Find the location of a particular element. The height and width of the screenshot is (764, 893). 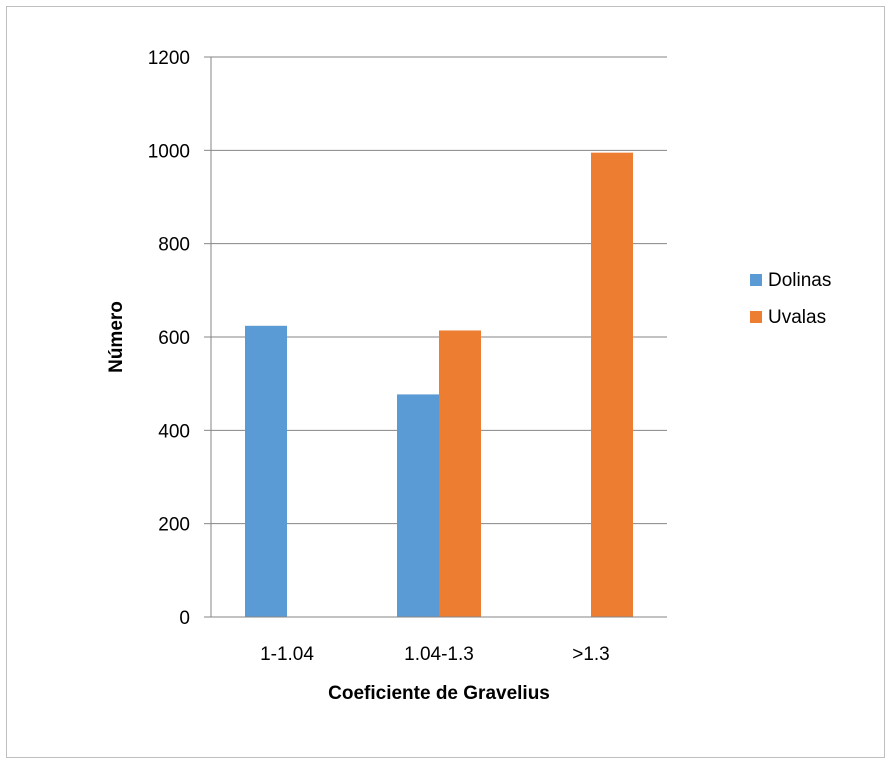

y-tick-label: 800 is located at coordinates (174, 245).